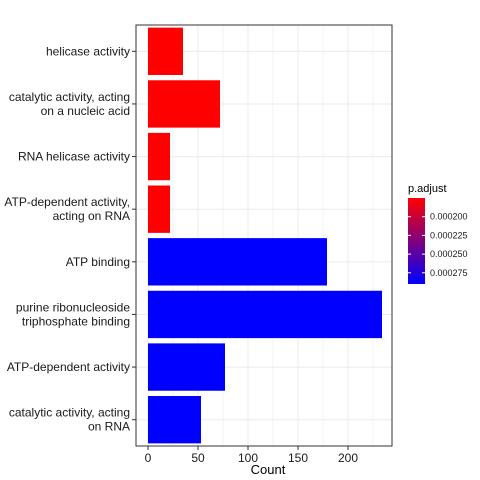 This screenshot has width=480, height=480. I want to click on x-tick-label: 50, so click(198, 458).